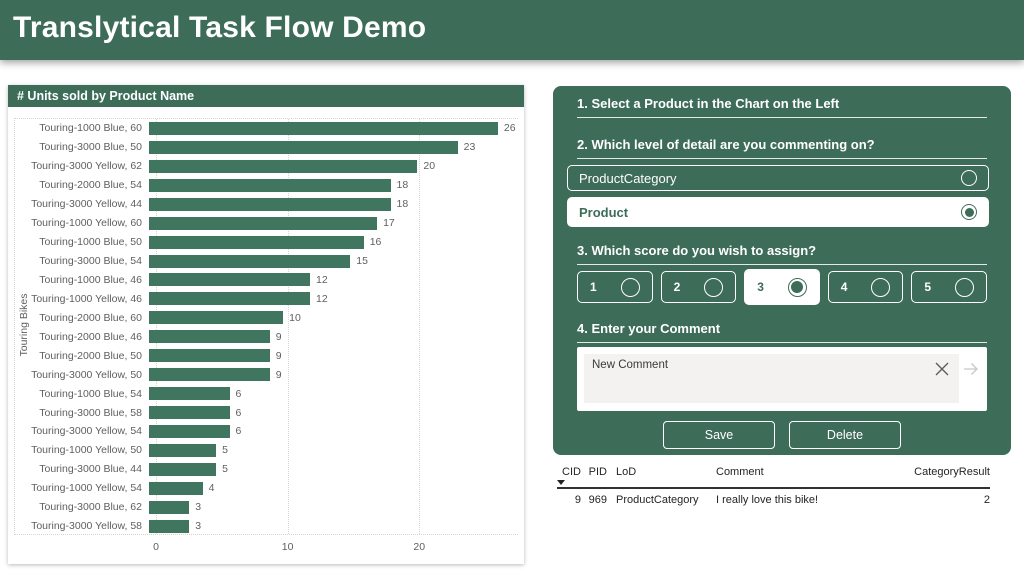 The height and width of the screenshot is (572, 1024). I want to click on page-title: Translytical Task Flow Demo, so click(220, 27).